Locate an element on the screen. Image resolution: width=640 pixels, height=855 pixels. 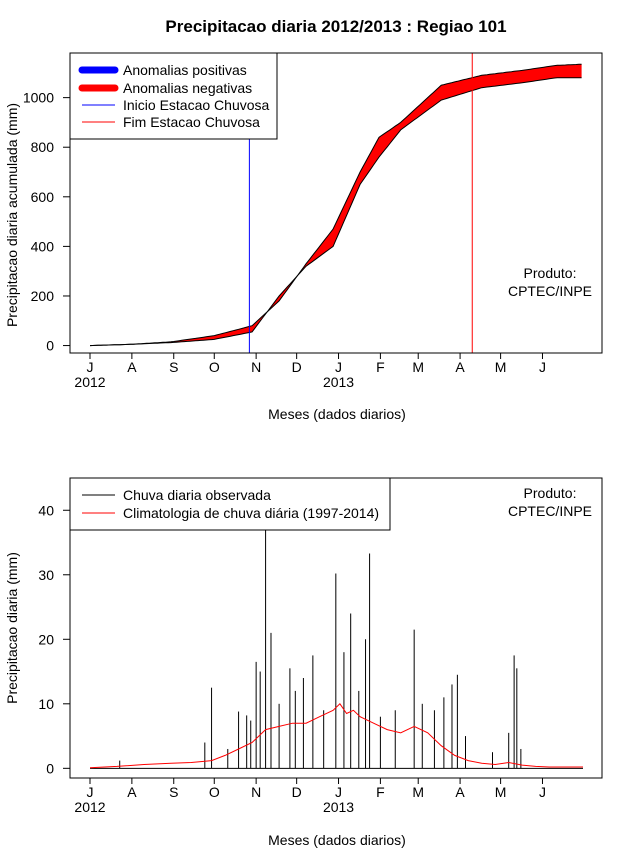
legend-start-label: Inicio Estacao Chuvosa is located at coordinates (196, 105).